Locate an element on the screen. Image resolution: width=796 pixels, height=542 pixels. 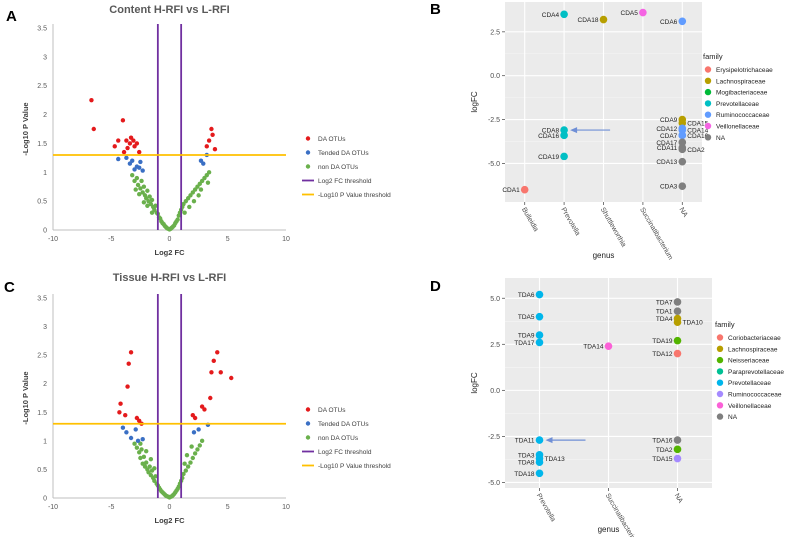
y-tick-label: 1 is located at coordinates (45, 441).